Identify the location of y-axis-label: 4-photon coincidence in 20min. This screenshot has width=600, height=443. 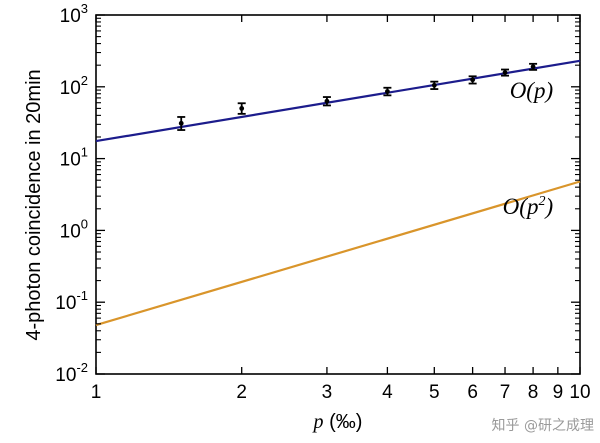
(34, 204).